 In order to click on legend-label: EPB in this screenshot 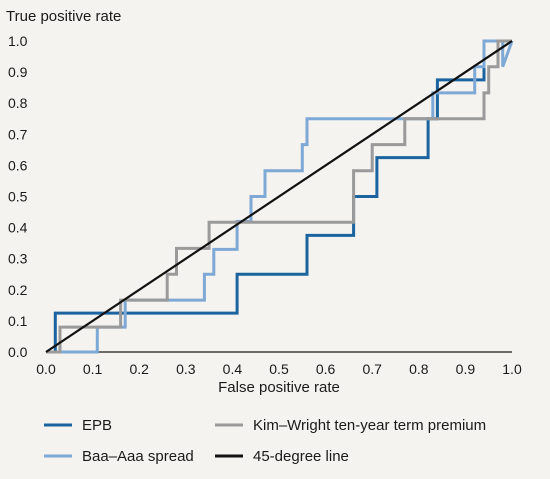, I will do `click(97, 425)`.